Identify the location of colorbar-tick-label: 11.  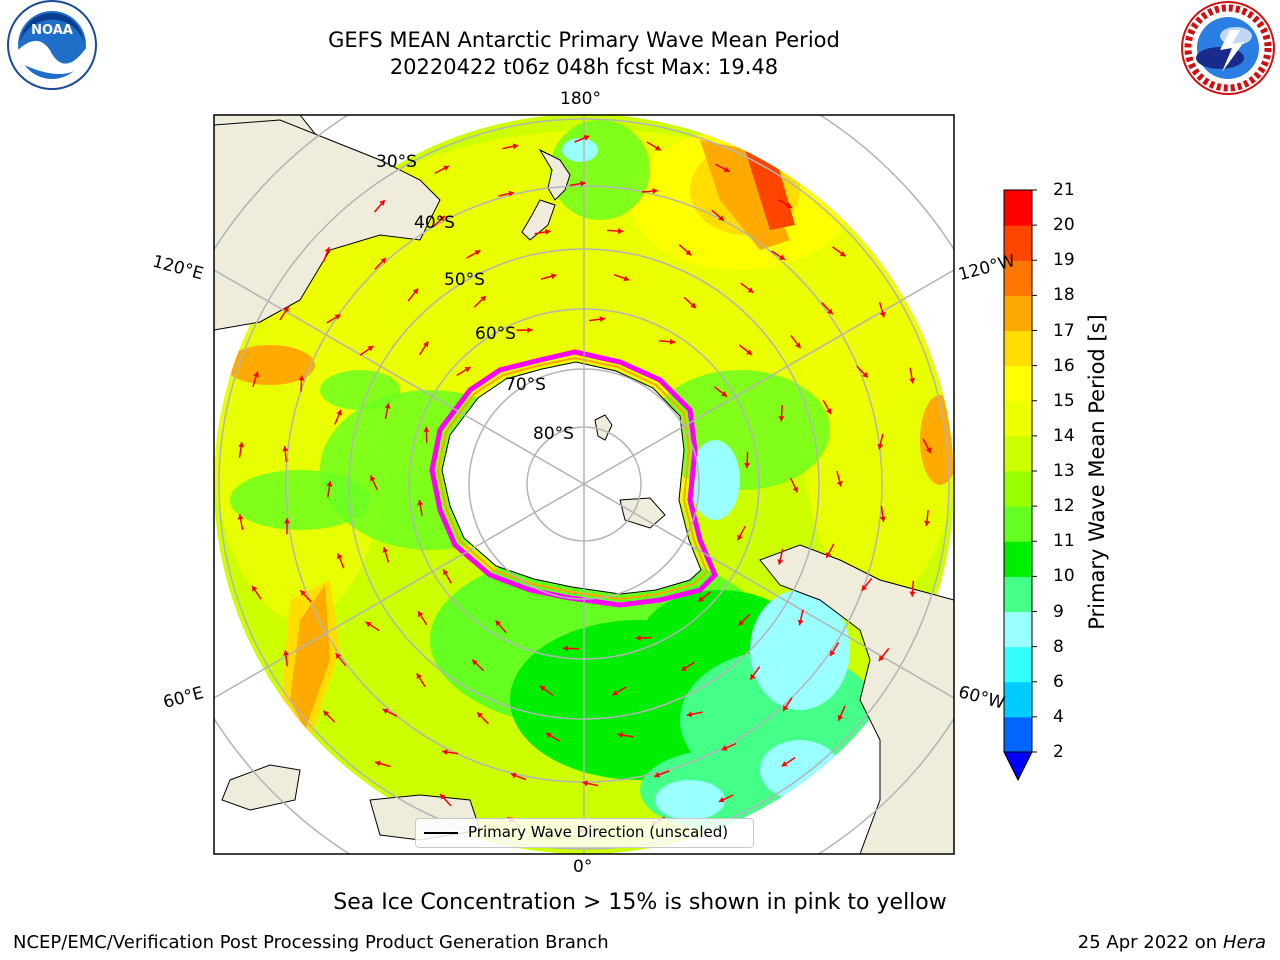
(1064, 541).